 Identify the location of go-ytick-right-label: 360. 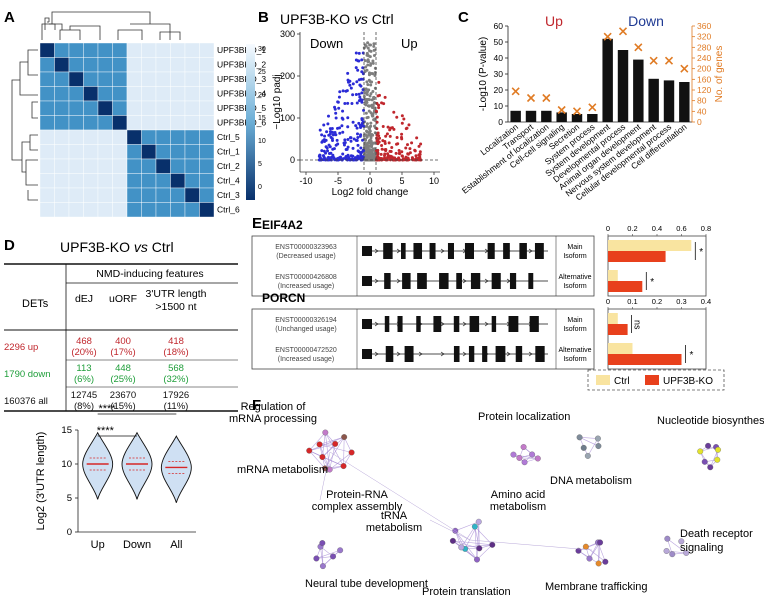
(704, 26).